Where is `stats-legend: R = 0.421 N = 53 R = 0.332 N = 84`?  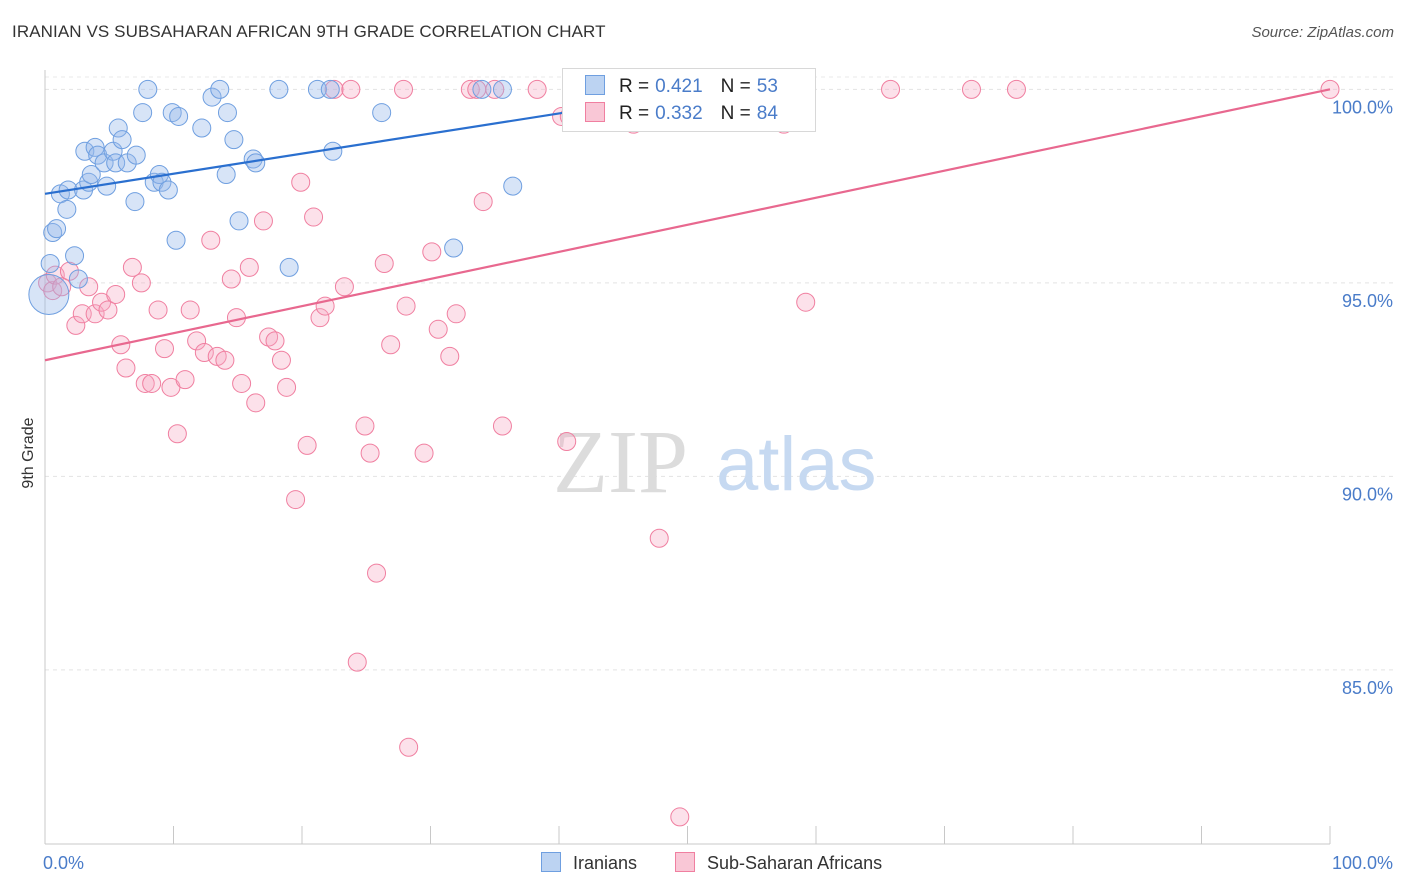 stats-legend: R = 0.421 N = 53 R = 0.332 N = 84 is located at coordinates (689, 100).